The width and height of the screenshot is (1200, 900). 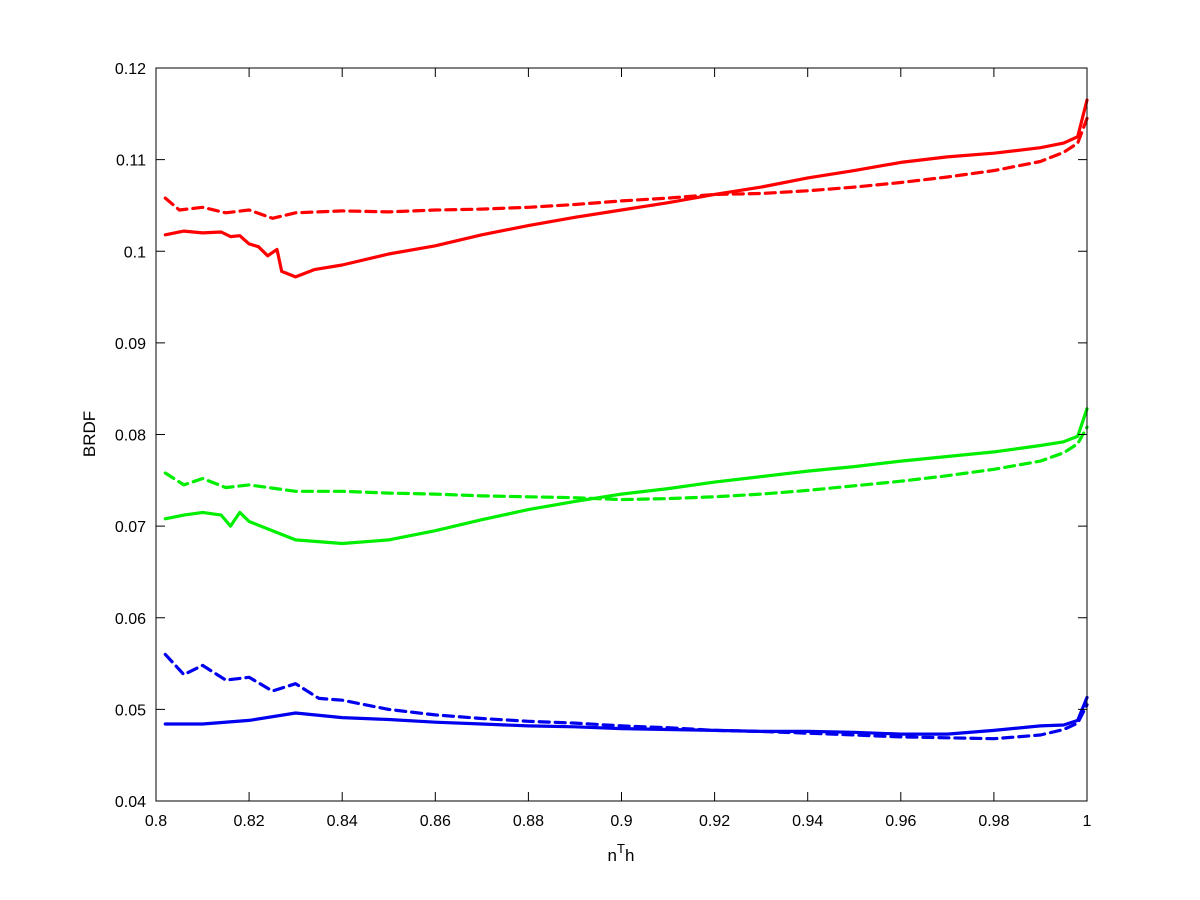 I want to click on x-axis-label: nTh, so click(x=621, y=853).